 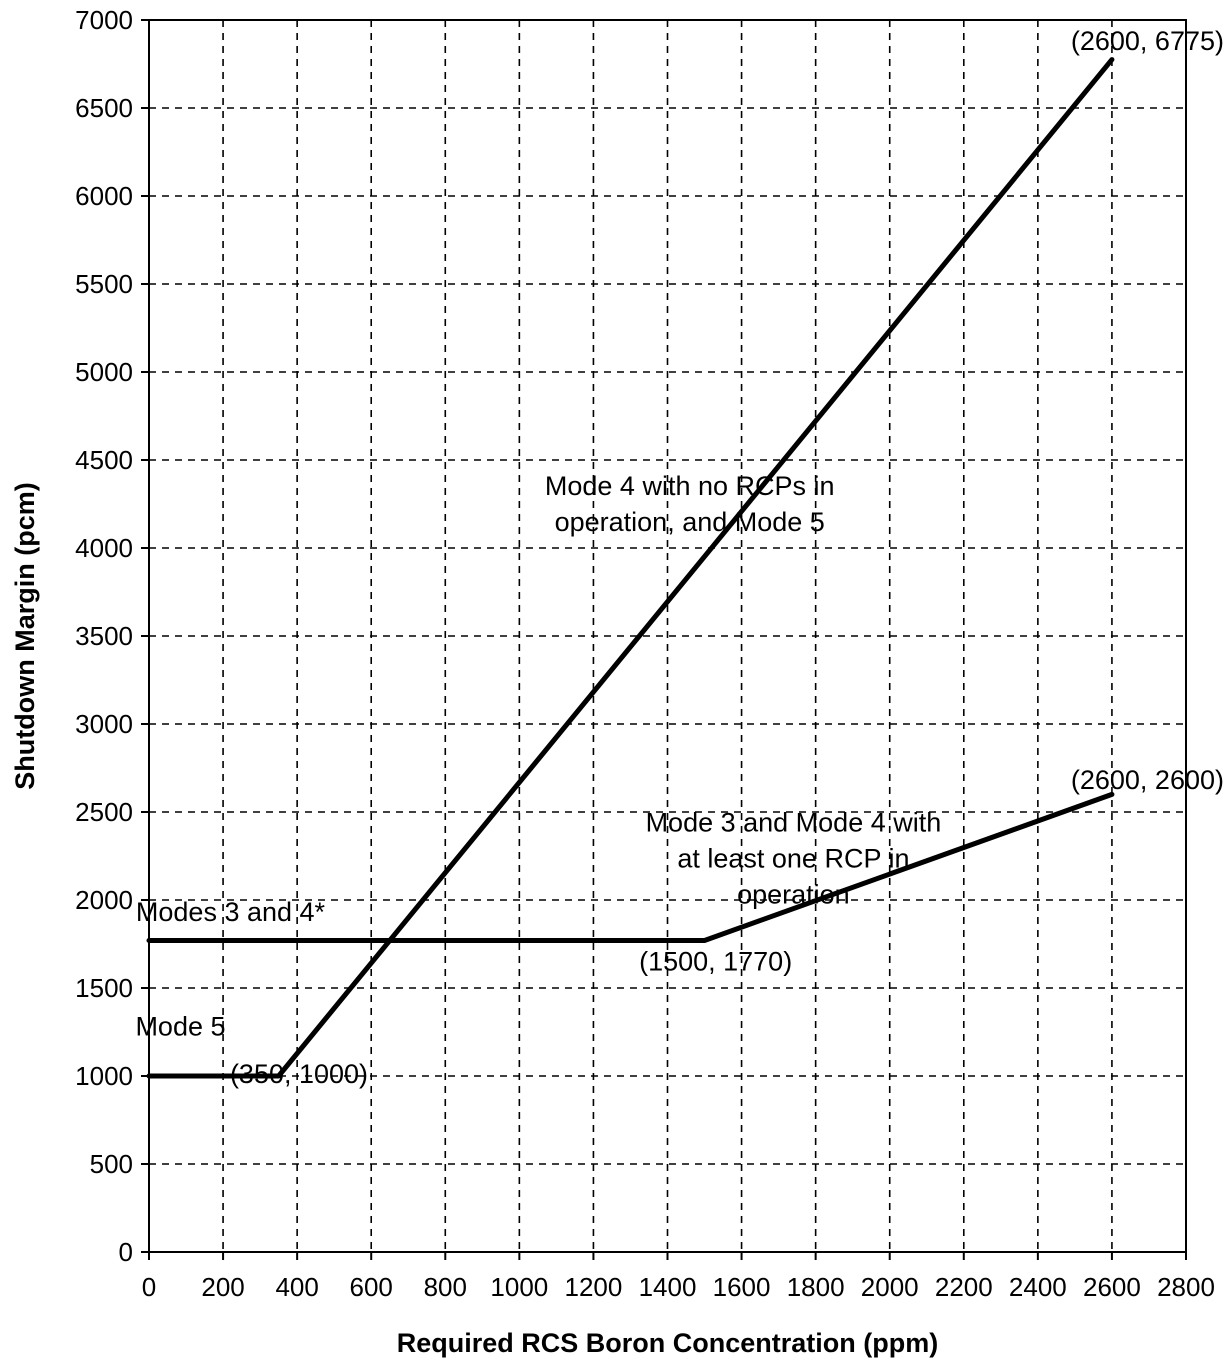 I want to click on y-tick-label: 4500, so click(x=104, y=460).